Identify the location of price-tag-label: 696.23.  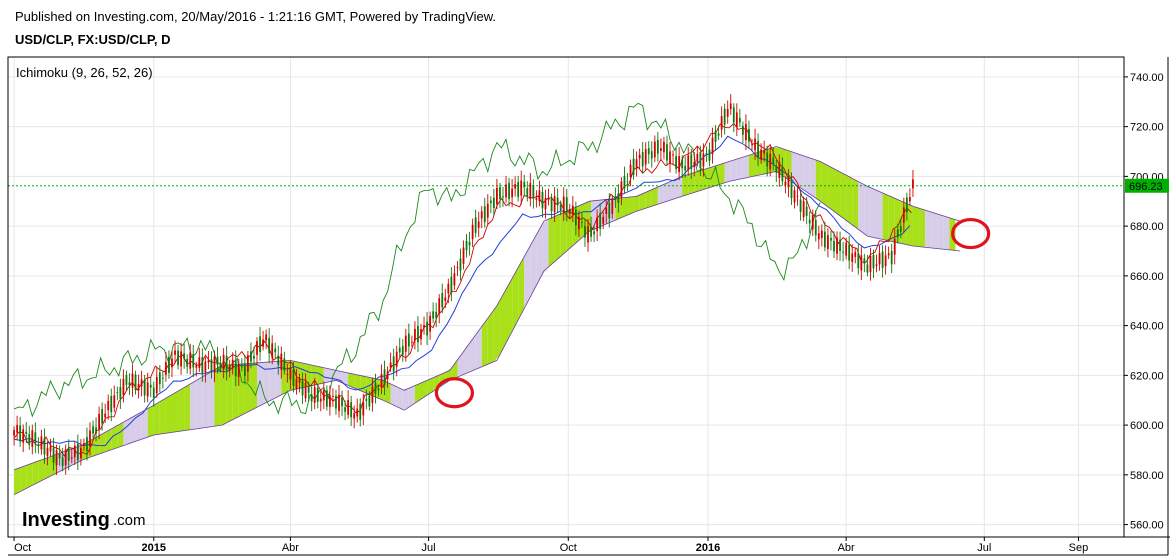
(1146, 187).